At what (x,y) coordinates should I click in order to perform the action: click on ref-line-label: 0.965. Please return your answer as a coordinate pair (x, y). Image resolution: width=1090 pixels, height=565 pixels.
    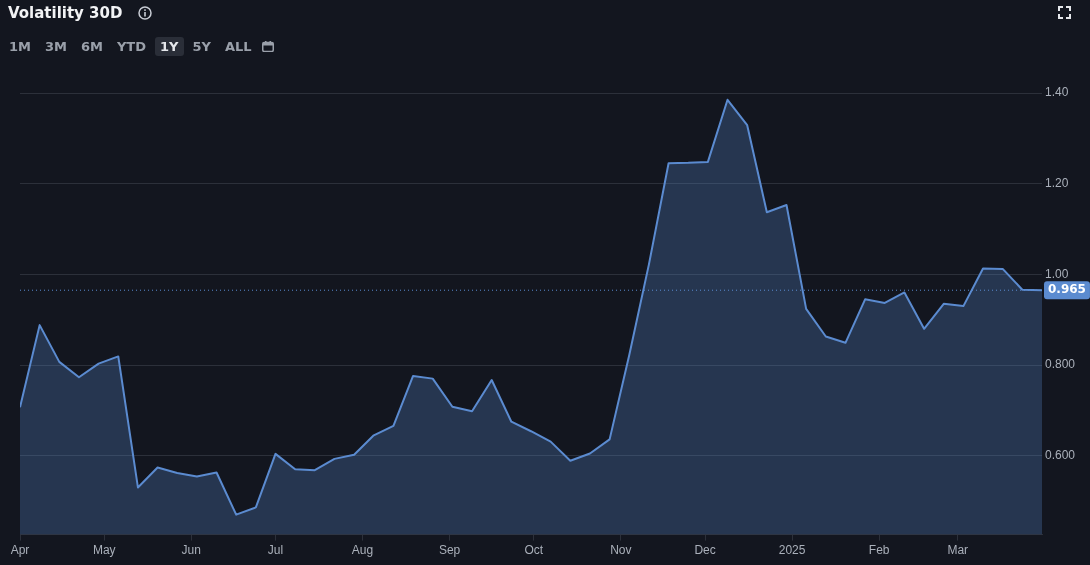
    Looking at the image, I should click on (1067, 289).